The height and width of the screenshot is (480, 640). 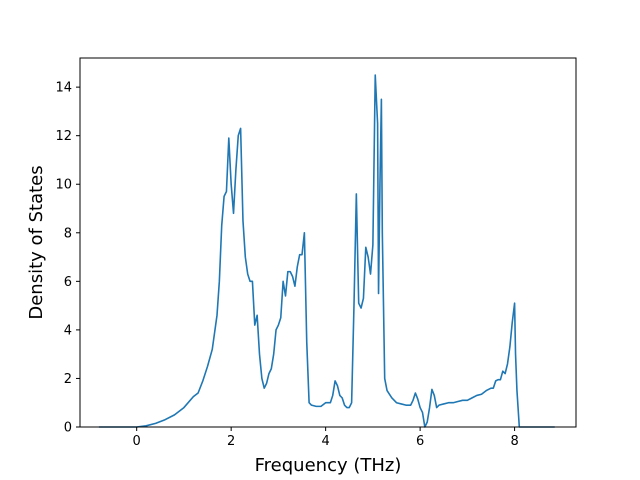 What do you see at coordinates (68, 428) in the screenshot?
I see `y-tick-label: 0` at bounding box center [68, 428].